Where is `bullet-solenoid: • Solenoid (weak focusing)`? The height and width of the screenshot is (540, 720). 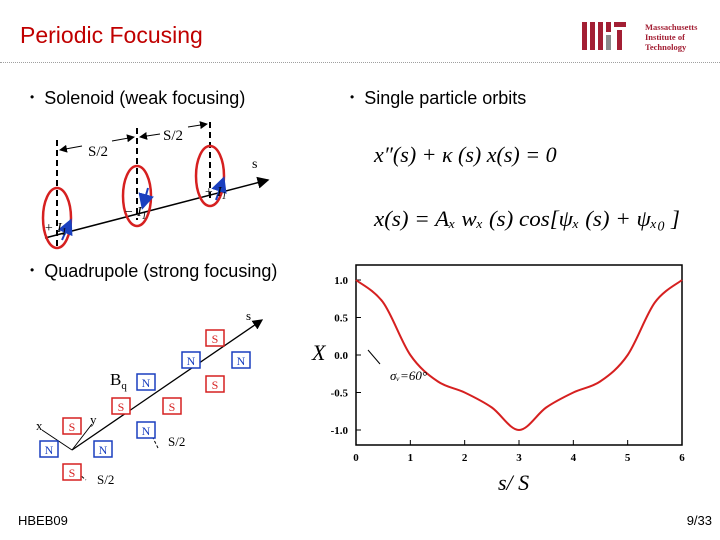
bullet-solenoid: • Solenoid (weak focusing) is located at coordinates (137, 98).